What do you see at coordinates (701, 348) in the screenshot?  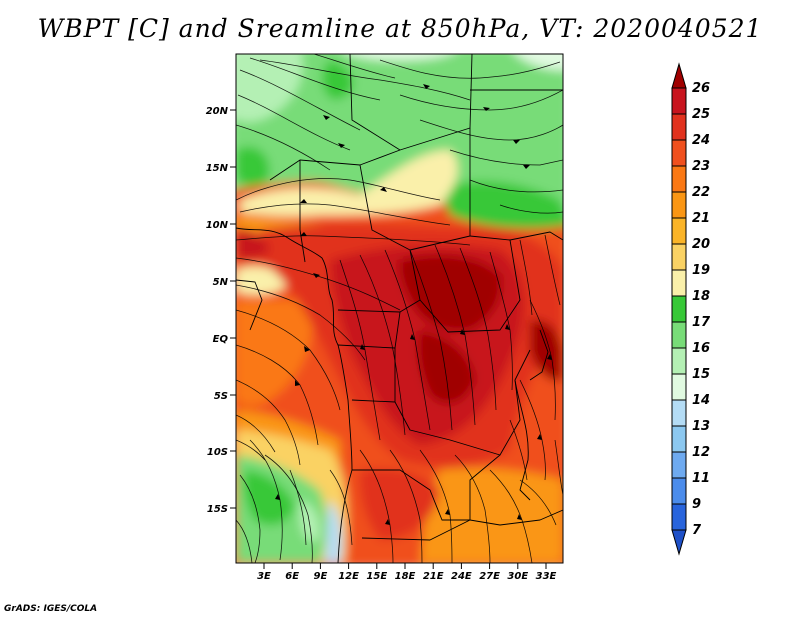 I see `colorbar-label: 16` at bounding box center [701, 348].